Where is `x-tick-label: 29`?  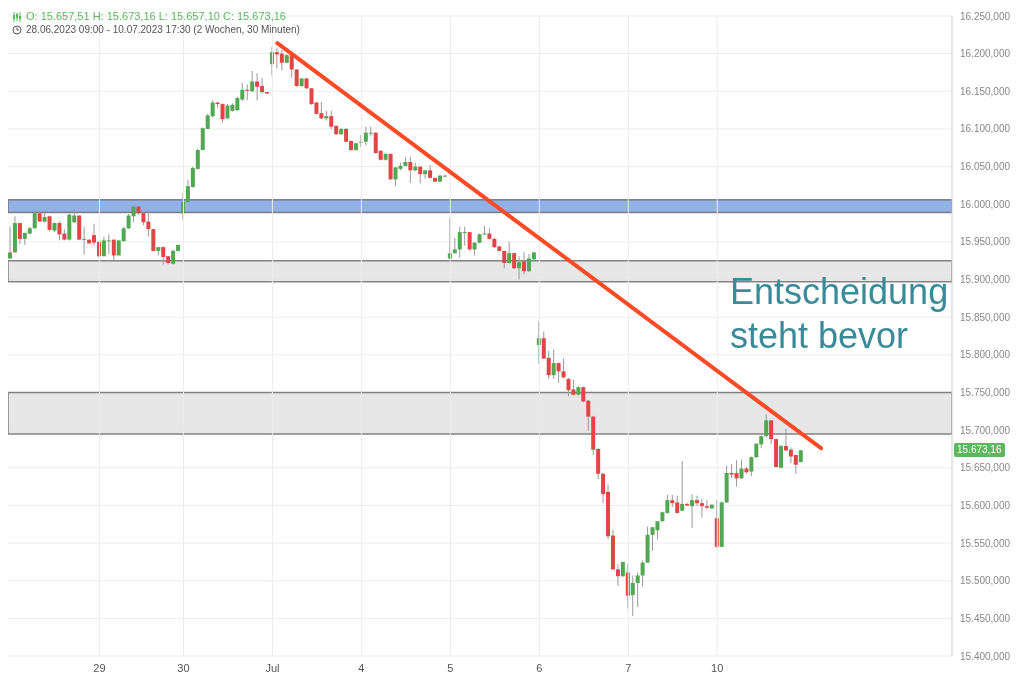
x-tick-label: 29 is located at coordinates (99, 667).